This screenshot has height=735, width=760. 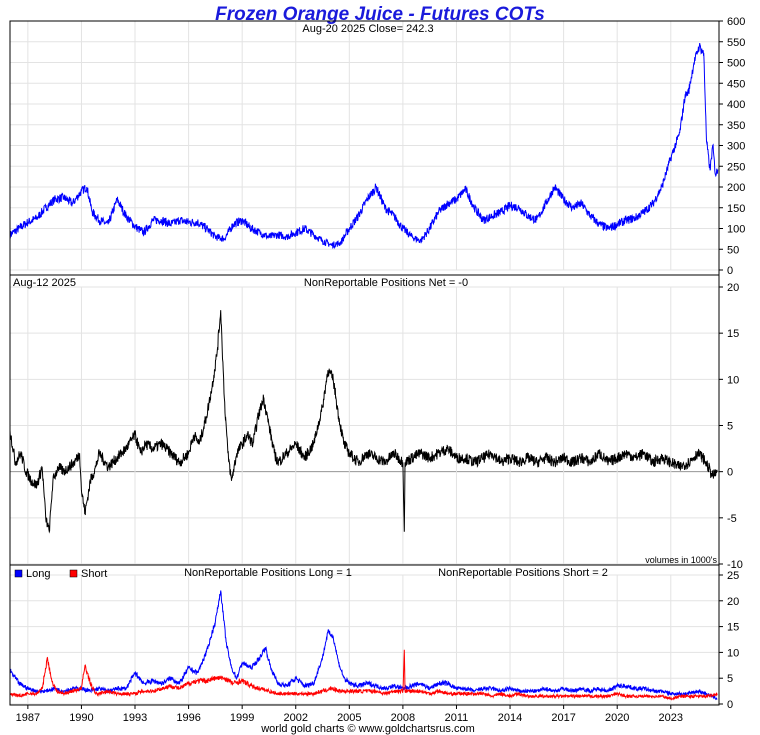 I want to click on long-panel-header: NonReportable Positions Long = 1, so click(x=268, y=573).